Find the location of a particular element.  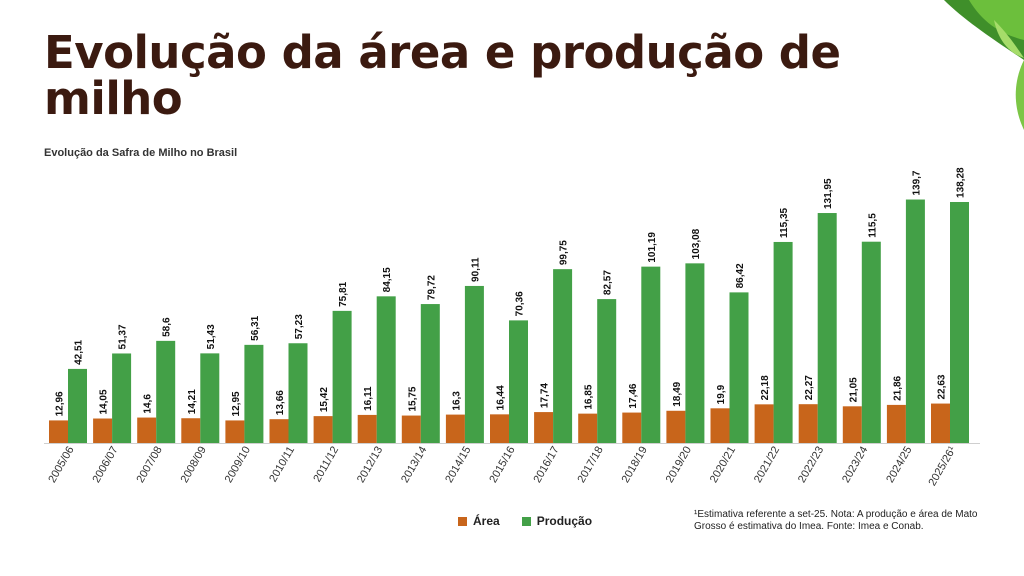

legend-swatch-producao is located at coordinates (526, 521).